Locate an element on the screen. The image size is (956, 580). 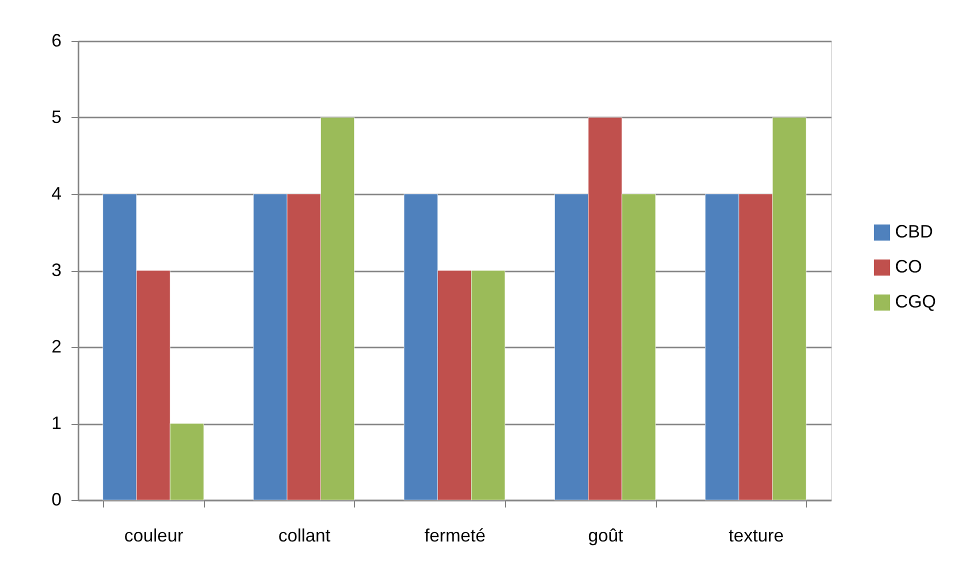
legend-label: CGQ is located at coordinates (915, 302).